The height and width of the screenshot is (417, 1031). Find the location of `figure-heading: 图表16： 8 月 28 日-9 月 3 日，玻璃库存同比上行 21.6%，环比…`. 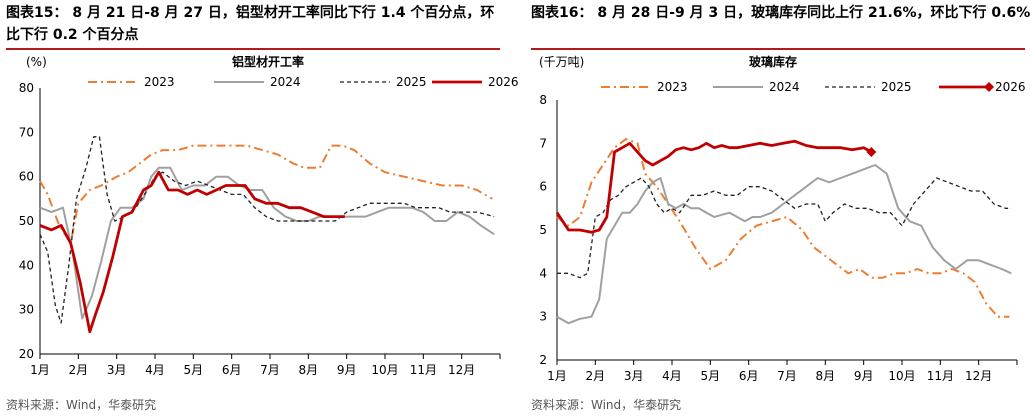

figure-heading: 图表16： 8 月 28 日-9 月 3 日，玻璃库存同比上行 21.6%，环比… is located at coordinates (781, 13).